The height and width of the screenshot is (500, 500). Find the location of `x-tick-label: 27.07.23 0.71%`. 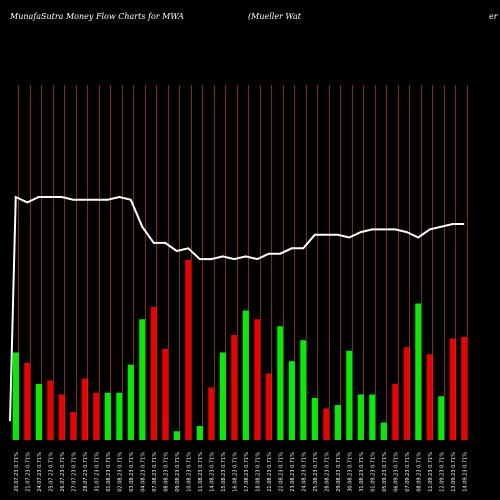

x-tick-label: 27.07.23 0.71% is located at coordinates (74, 472).